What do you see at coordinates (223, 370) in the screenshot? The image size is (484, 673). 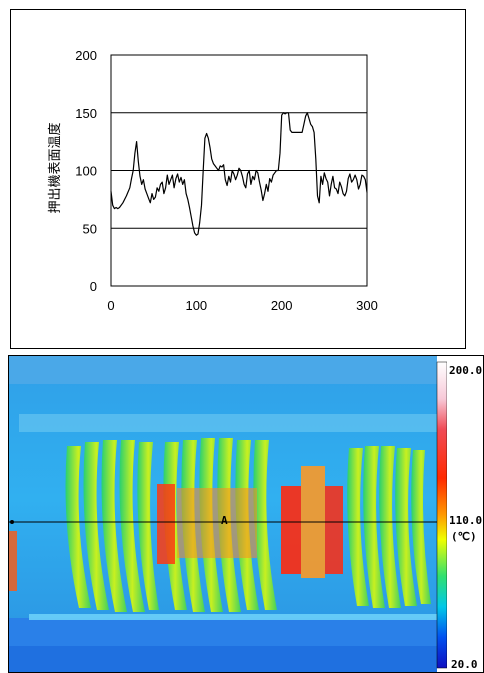 I see `thermal-top-band` at bounding box center [223, 370].